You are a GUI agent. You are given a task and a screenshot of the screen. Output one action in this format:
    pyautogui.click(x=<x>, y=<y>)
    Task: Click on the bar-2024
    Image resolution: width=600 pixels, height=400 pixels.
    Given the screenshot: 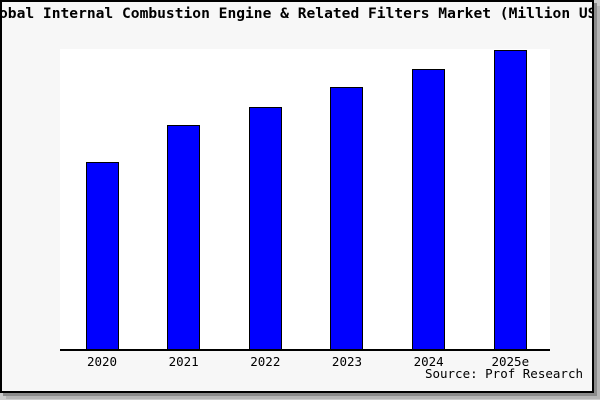 What is the action you would take?
    pyautogui.click(x=429, y=209)
    